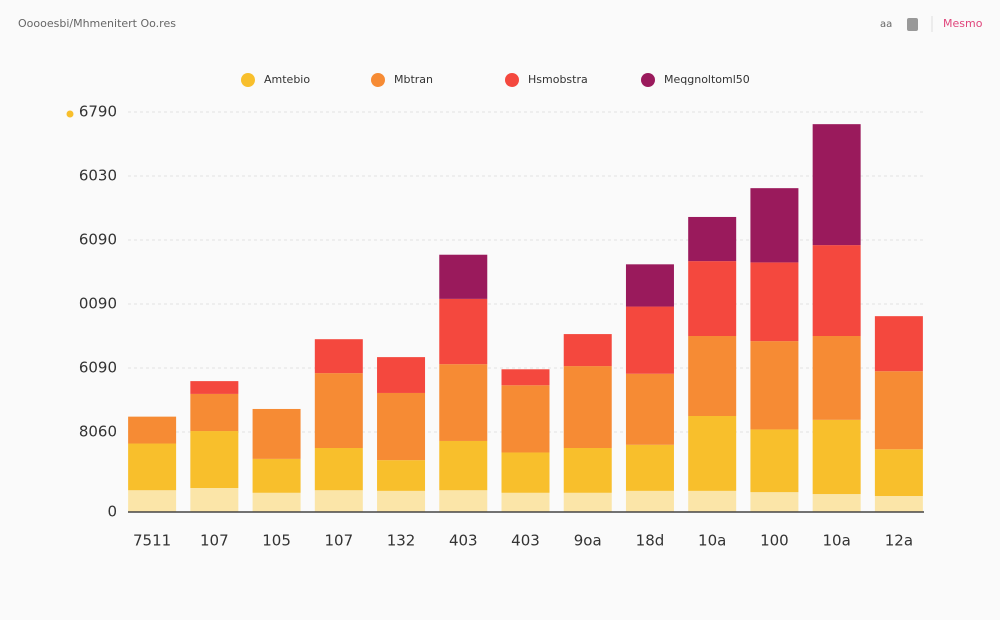 The width and height of the screenshot is (1000, 620). What do you see at coordinates (588, 541) in the screenshot?
I see `x-tick-label: 9oa` at bounding box center [588, 541].